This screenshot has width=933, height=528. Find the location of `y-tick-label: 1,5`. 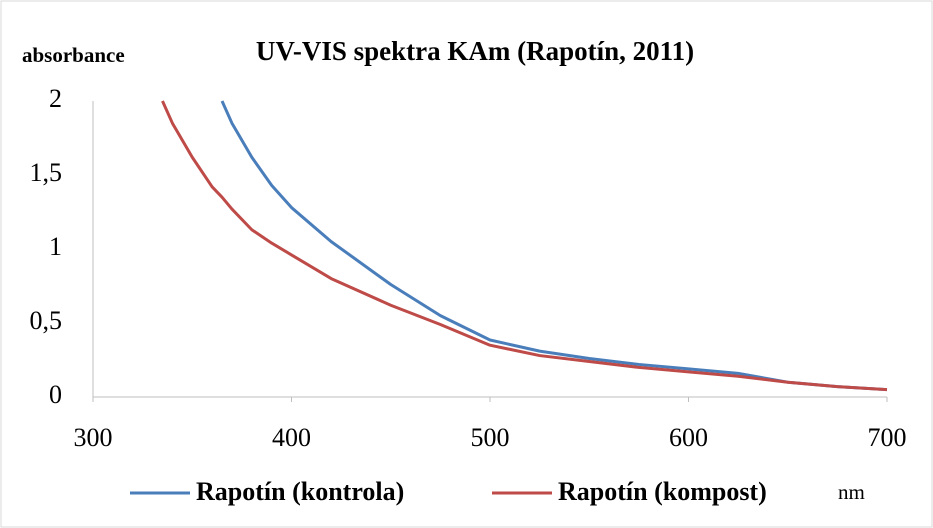

y-tick-label: 1,5 is located at coordinates (46, 172).